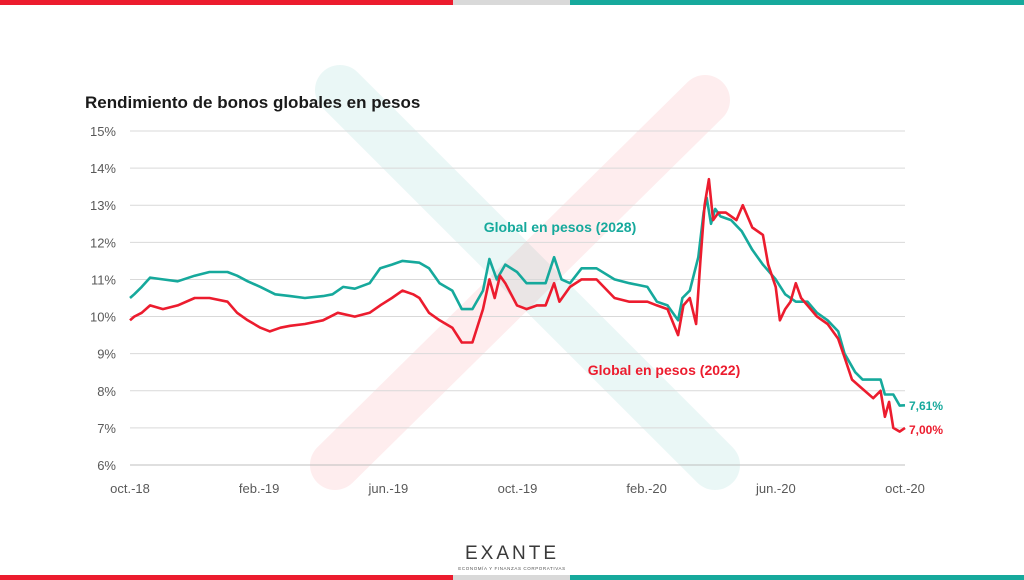 This screenshot has height=580, width=1024. What do you see at coordinates (106, 391) in the screenshot?
I see `y-tick-label: 8%` at bounding box center [106, 391].